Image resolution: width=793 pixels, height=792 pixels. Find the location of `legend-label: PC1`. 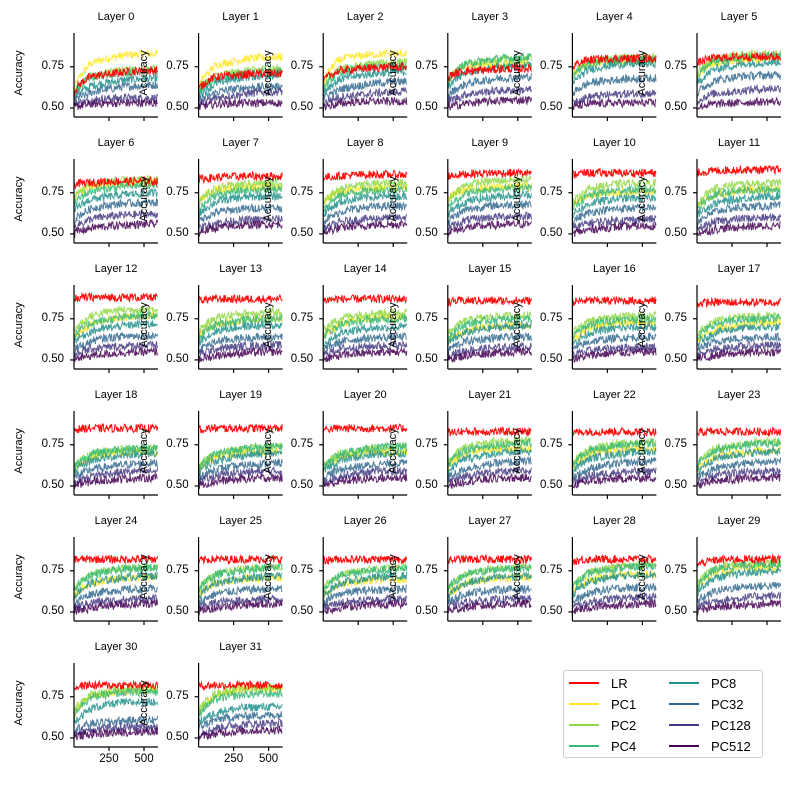

legend-label: PC1 is located at coordinates (624, 704).